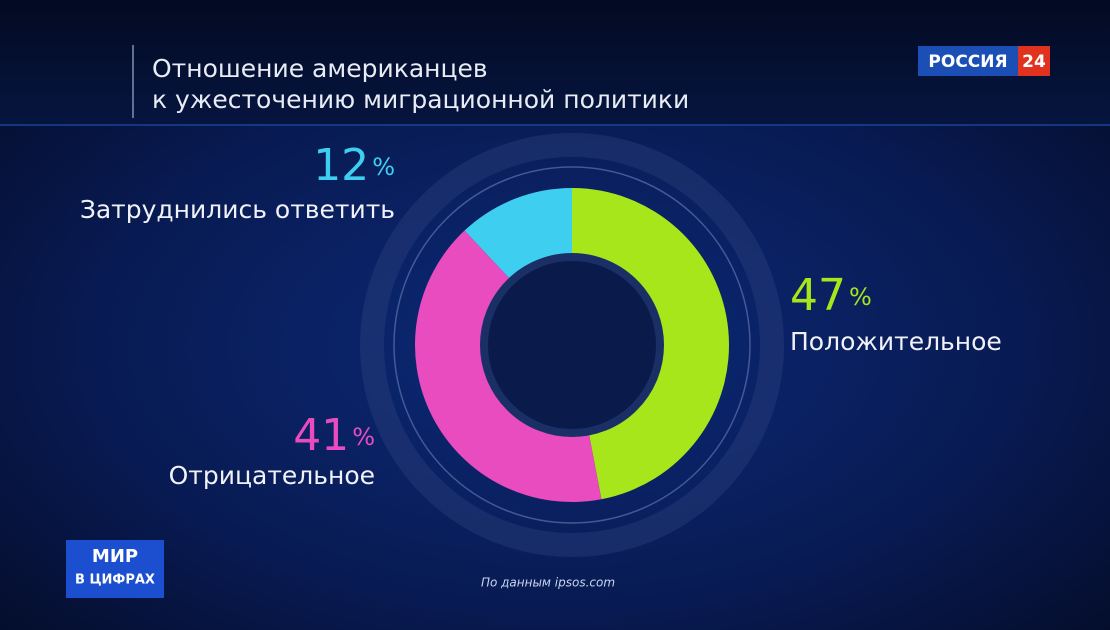 This screenshot has width=1110, height=630. I want to click on chart-title: к ужесточению миграционной политики, so click(420, 99).